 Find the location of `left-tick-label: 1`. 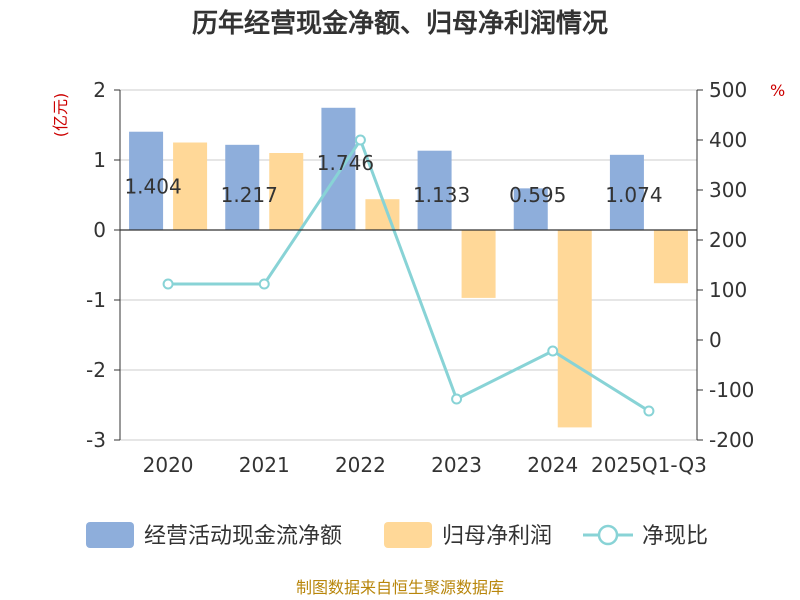

left-tick-label: 1 is located at coordinates (99, 160).